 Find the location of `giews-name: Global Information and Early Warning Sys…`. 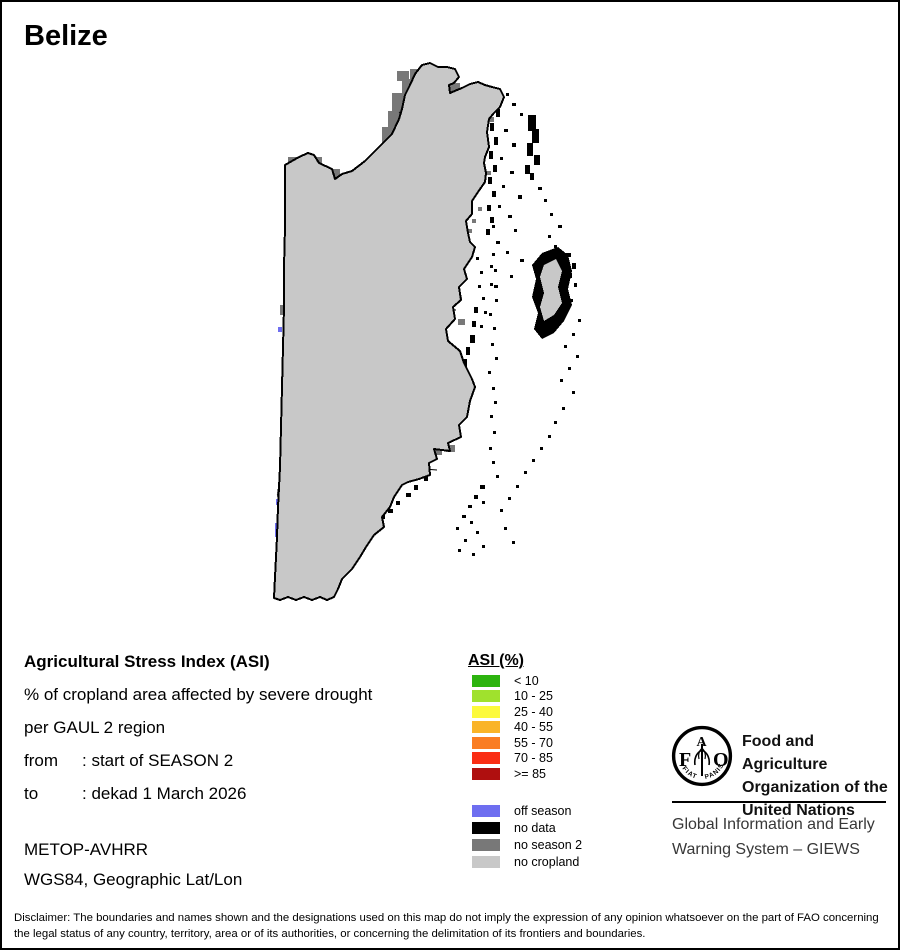

giews-name: Global Information and Early Warning Sys… is located at coordinates (773, 837).